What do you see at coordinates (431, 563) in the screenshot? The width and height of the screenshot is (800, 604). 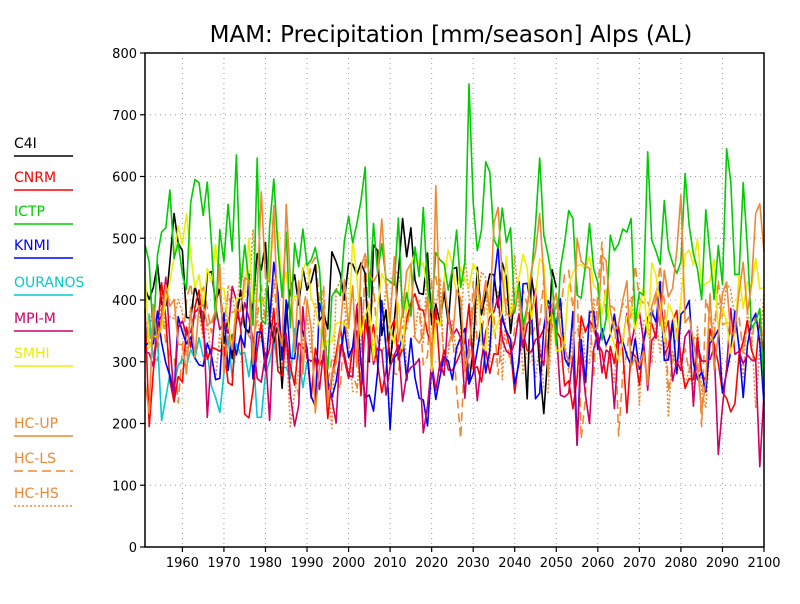 I see `x-tick-label: 2020` at bounding box center [431, 563].